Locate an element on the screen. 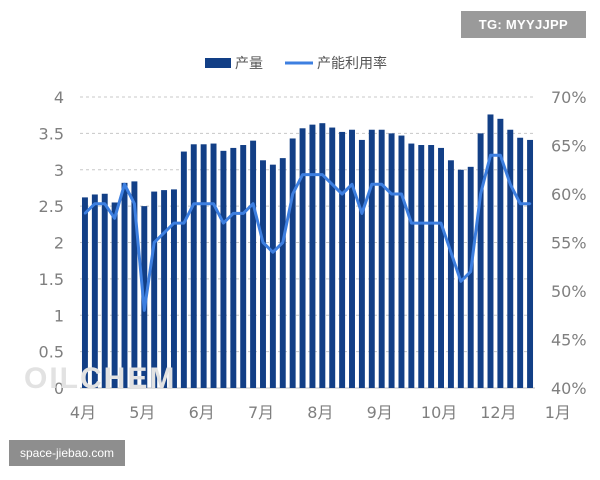 The image size is (600, 480). left-tick-label: 3.5 is located at coordinates (51, 133).